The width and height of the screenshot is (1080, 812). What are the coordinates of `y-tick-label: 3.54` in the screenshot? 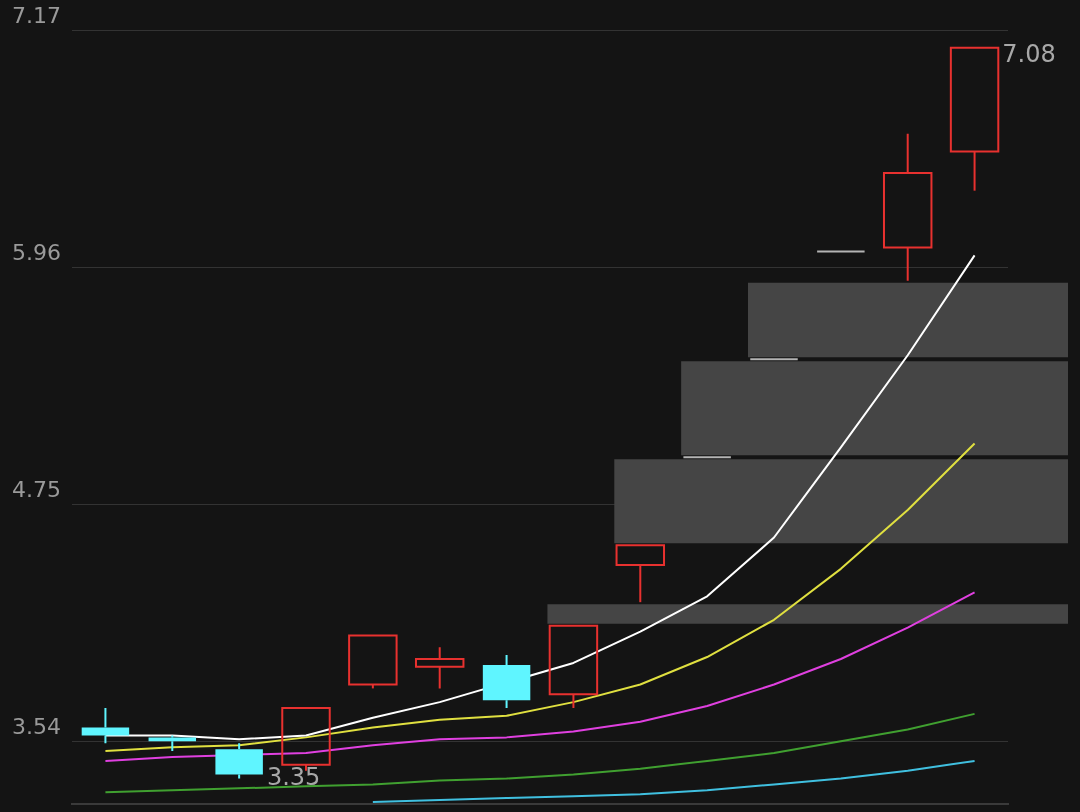 It's located at (36, 727).